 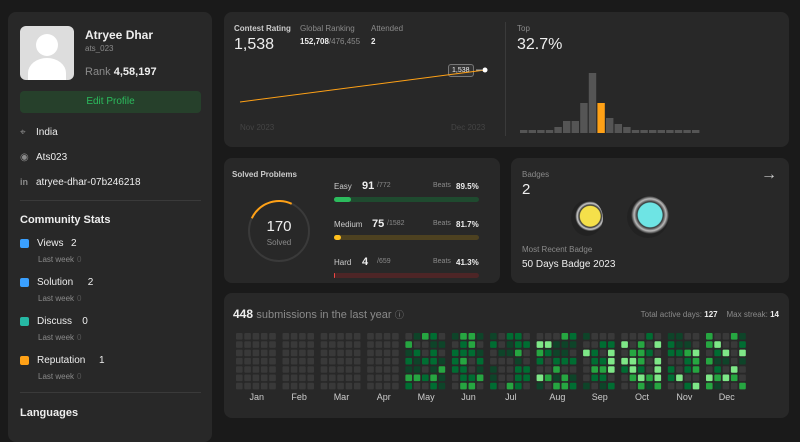 What do you see at coordinates (254, 44) in the screenshot?
I see `rating: 1,538` at bounding box center [254, 44].